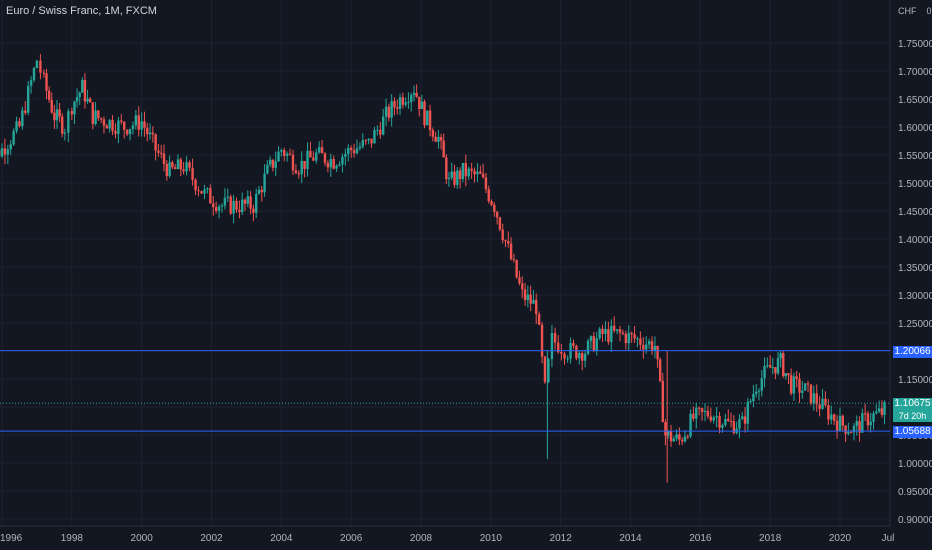  I want to click on upper-line-price-tag: 1.20066, so click(912, 352).